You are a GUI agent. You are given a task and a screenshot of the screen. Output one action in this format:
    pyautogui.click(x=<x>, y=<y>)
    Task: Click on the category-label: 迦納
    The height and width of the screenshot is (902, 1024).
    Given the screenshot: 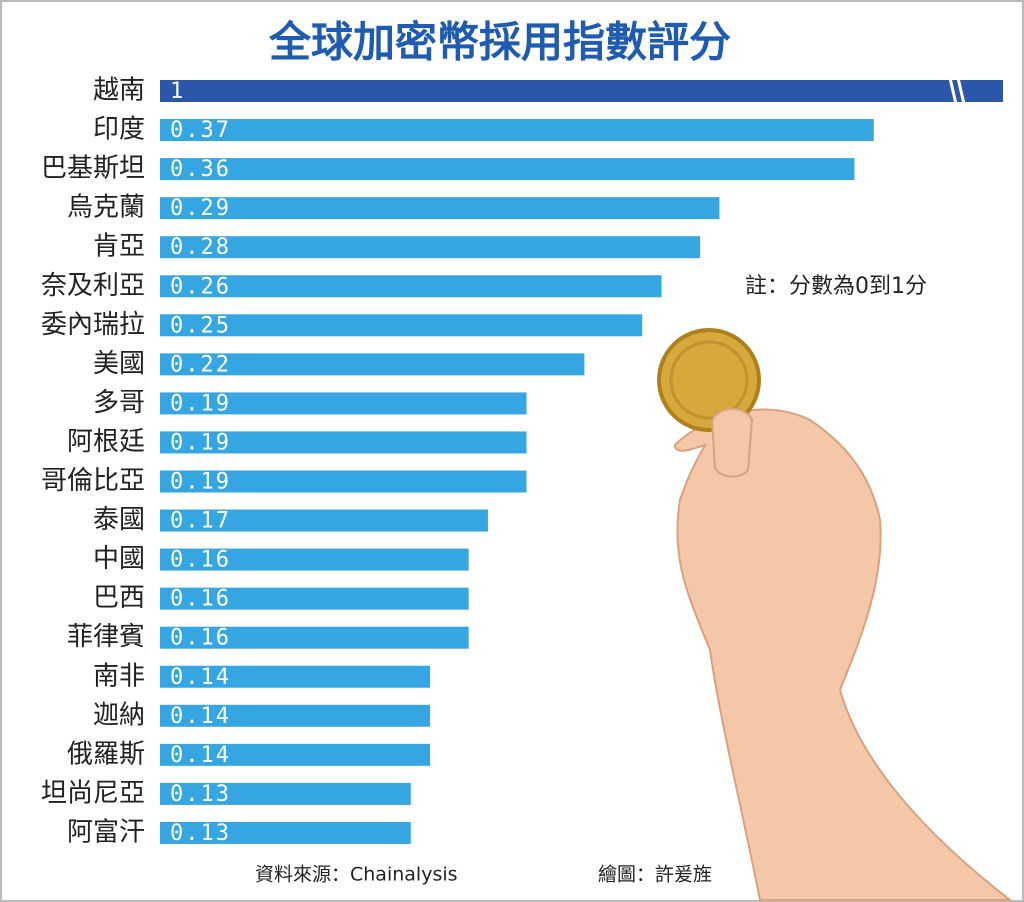 What is the action you would take?
    pyautogui.click(x=119, y=715)
    